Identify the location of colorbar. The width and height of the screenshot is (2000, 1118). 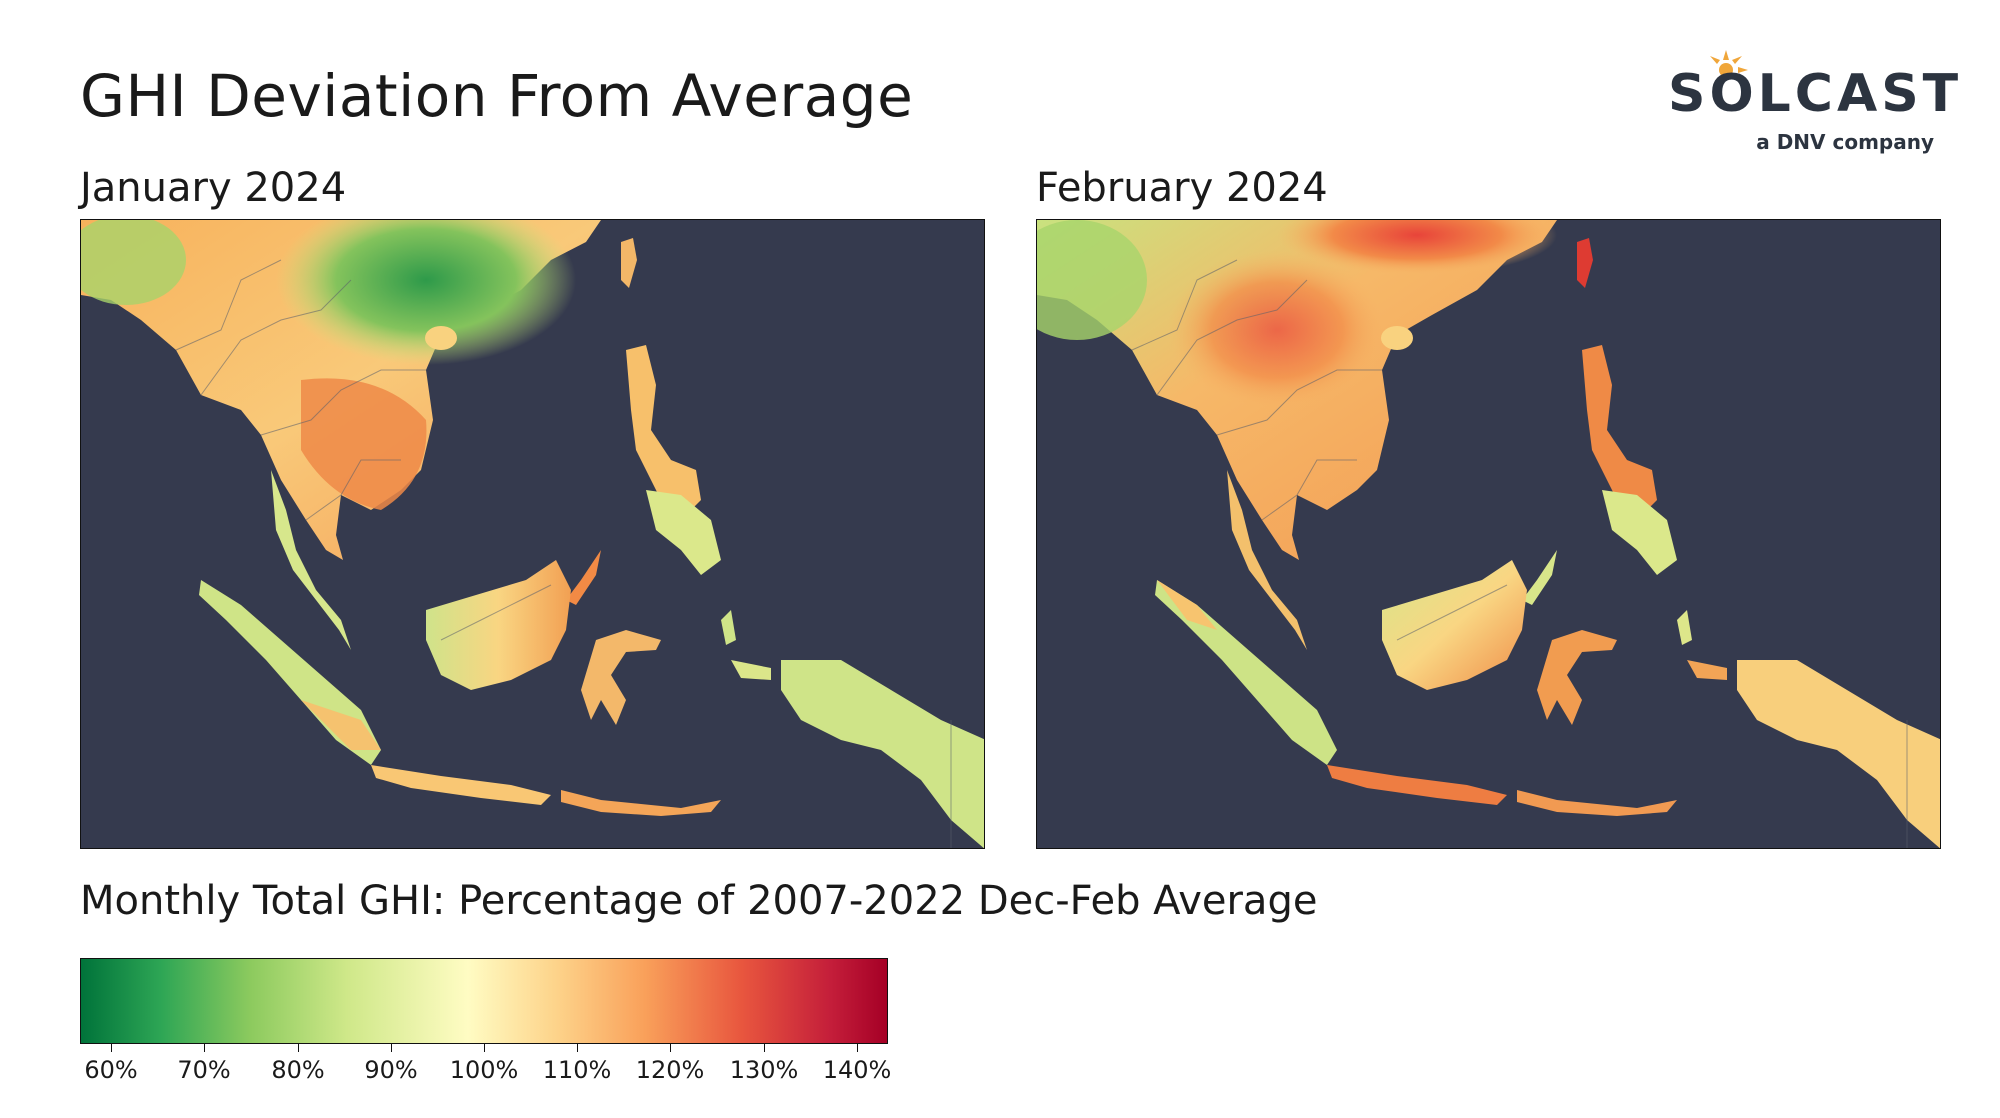
(484, 1001).